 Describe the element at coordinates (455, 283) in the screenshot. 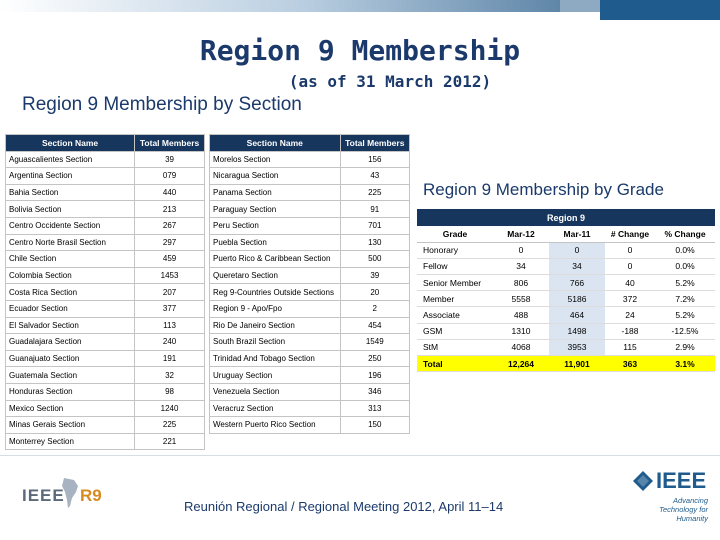

I see `grade-cell: Senior Member` at that location.